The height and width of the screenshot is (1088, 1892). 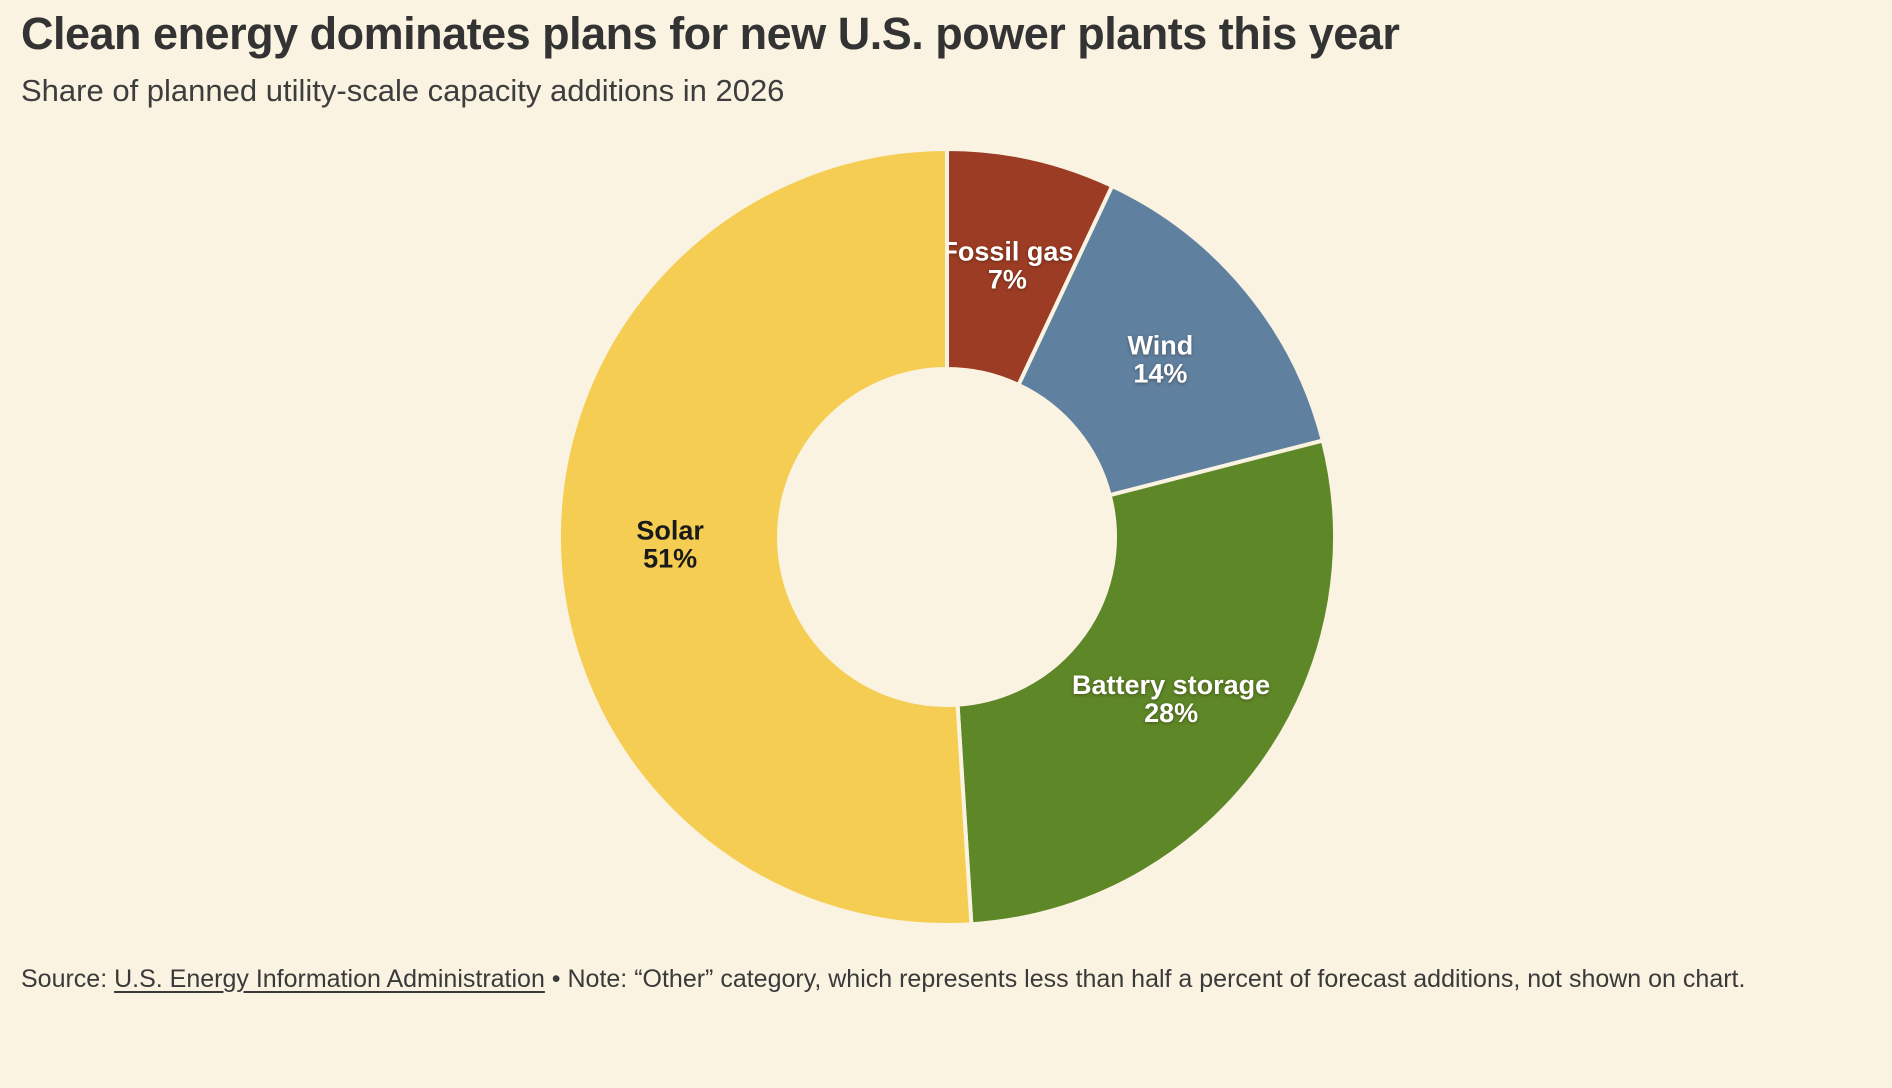 I want to click on pie-slice-wind, so click(x=1170, y=340).